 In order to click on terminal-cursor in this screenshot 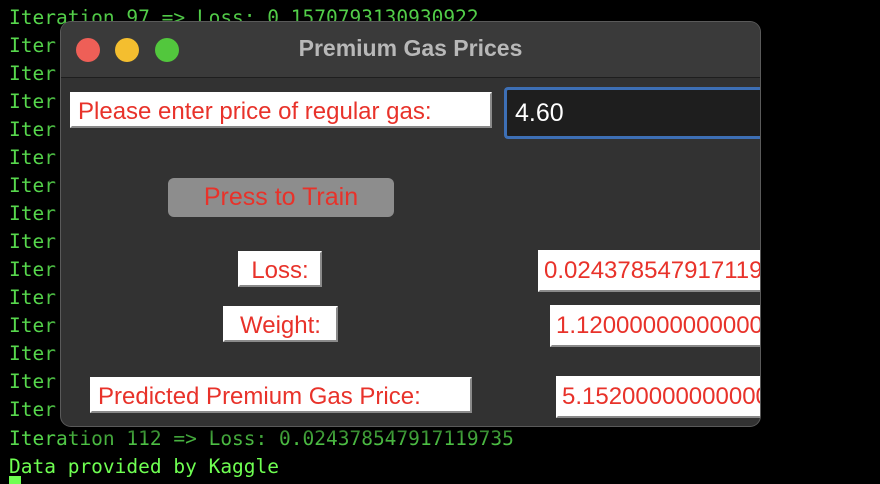, I will do `click(15, 480)`.